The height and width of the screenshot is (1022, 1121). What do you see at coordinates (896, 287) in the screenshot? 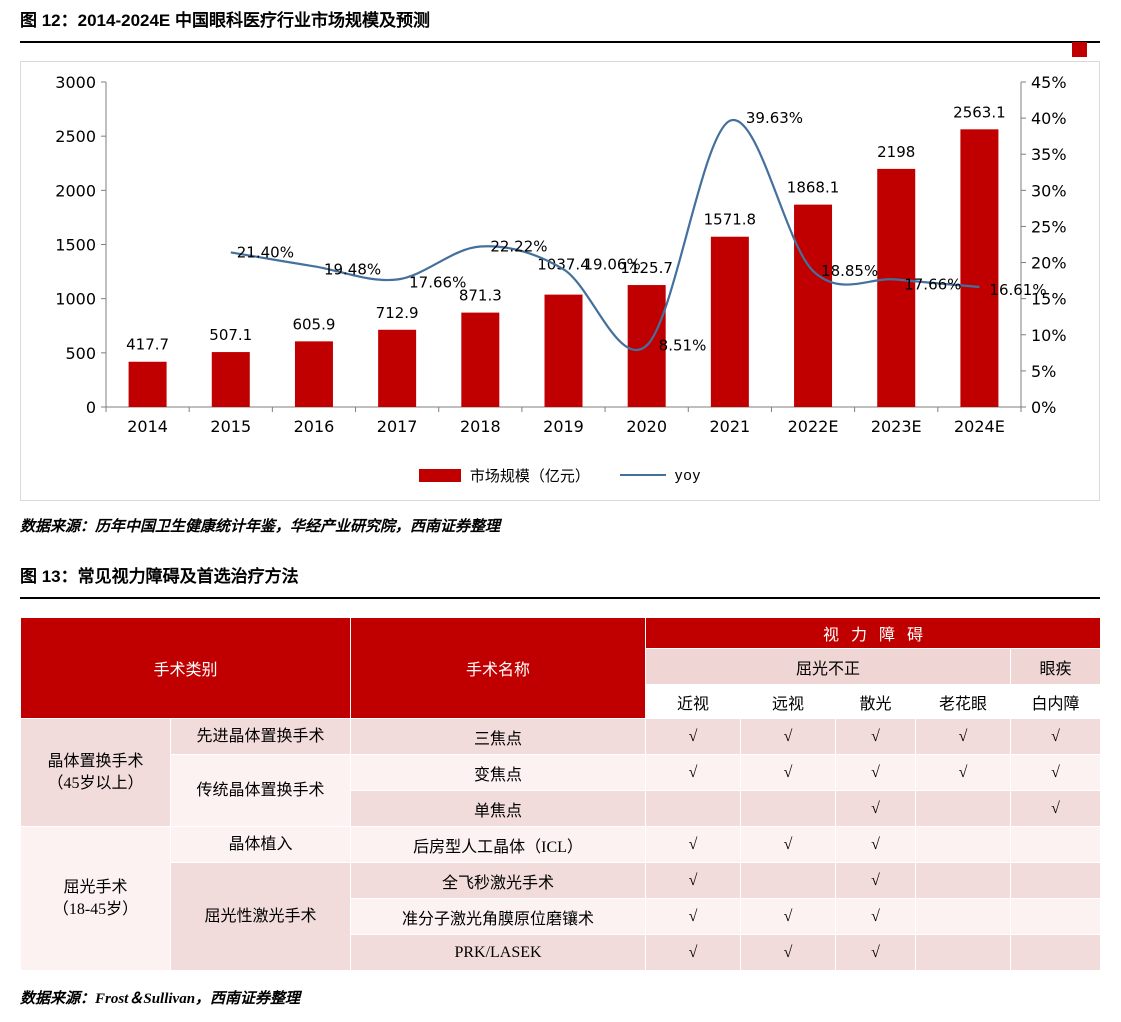
I see `bar-2023E` at bounding box center [896, 287].